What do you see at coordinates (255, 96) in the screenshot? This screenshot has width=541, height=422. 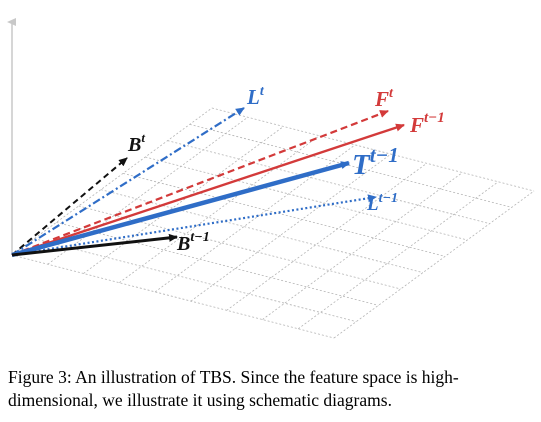 I see `label-l-t: Lt` at bounding box center [255, 96].